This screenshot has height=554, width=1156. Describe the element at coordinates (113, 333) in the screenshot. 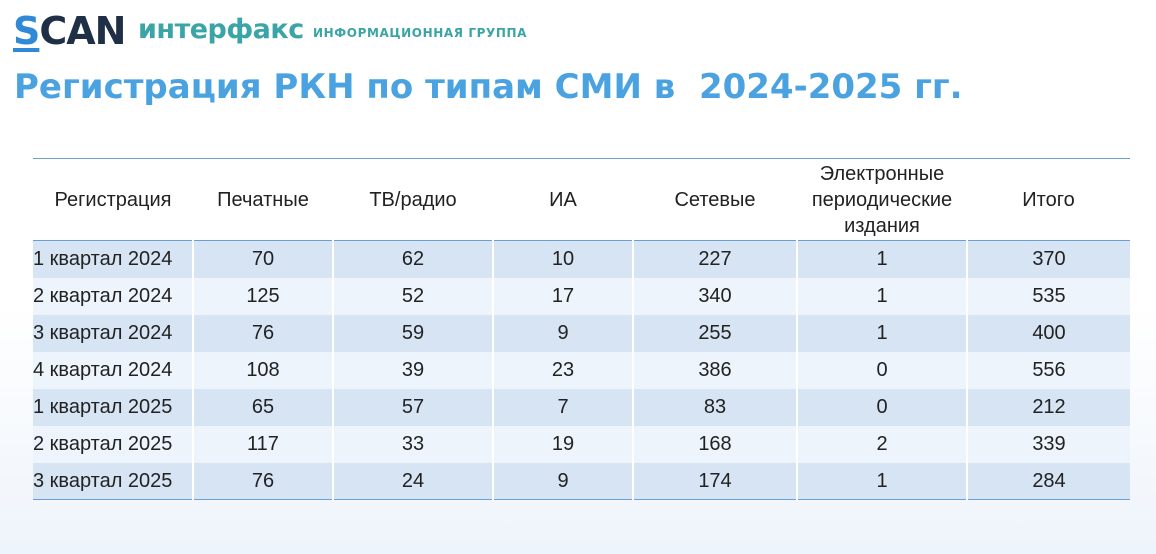

I see `row-label: 3 квартал 2024` at that location.